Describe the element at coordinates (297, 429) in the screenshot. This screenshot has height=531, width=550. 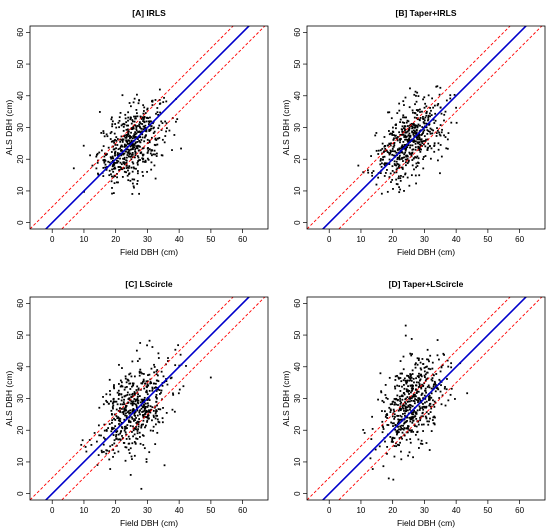
I see `y-tick-label: 20` at that location.